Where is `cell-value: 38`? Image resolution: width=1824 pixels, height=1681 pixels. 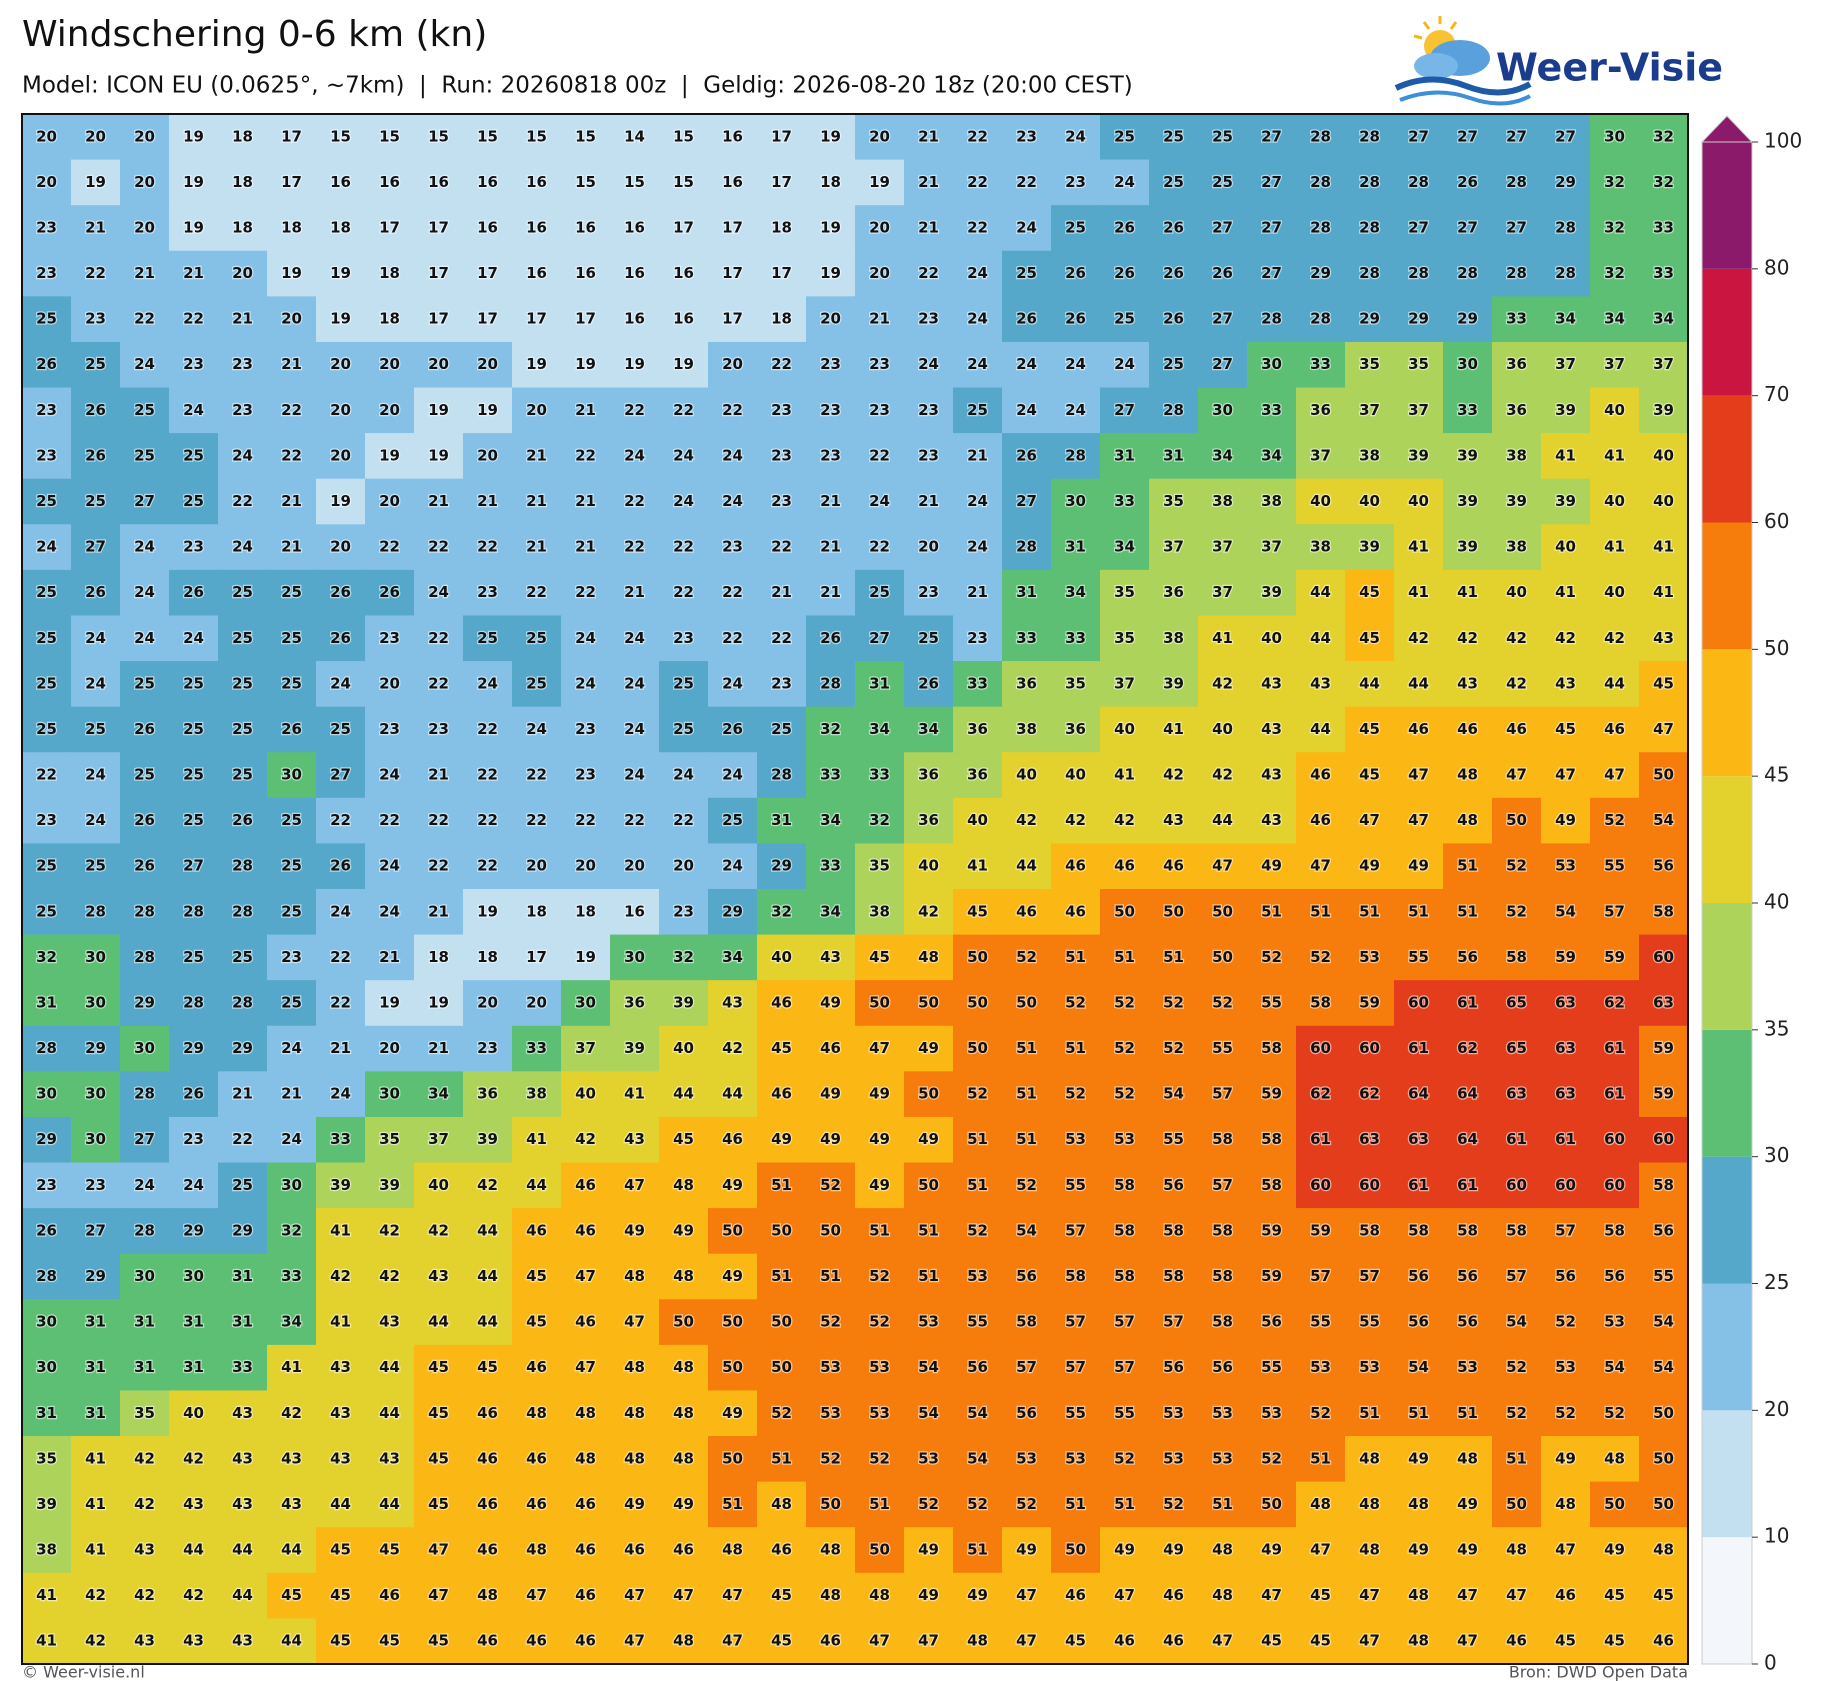 cell-value: 38 is located at coordinates (1320, 547).